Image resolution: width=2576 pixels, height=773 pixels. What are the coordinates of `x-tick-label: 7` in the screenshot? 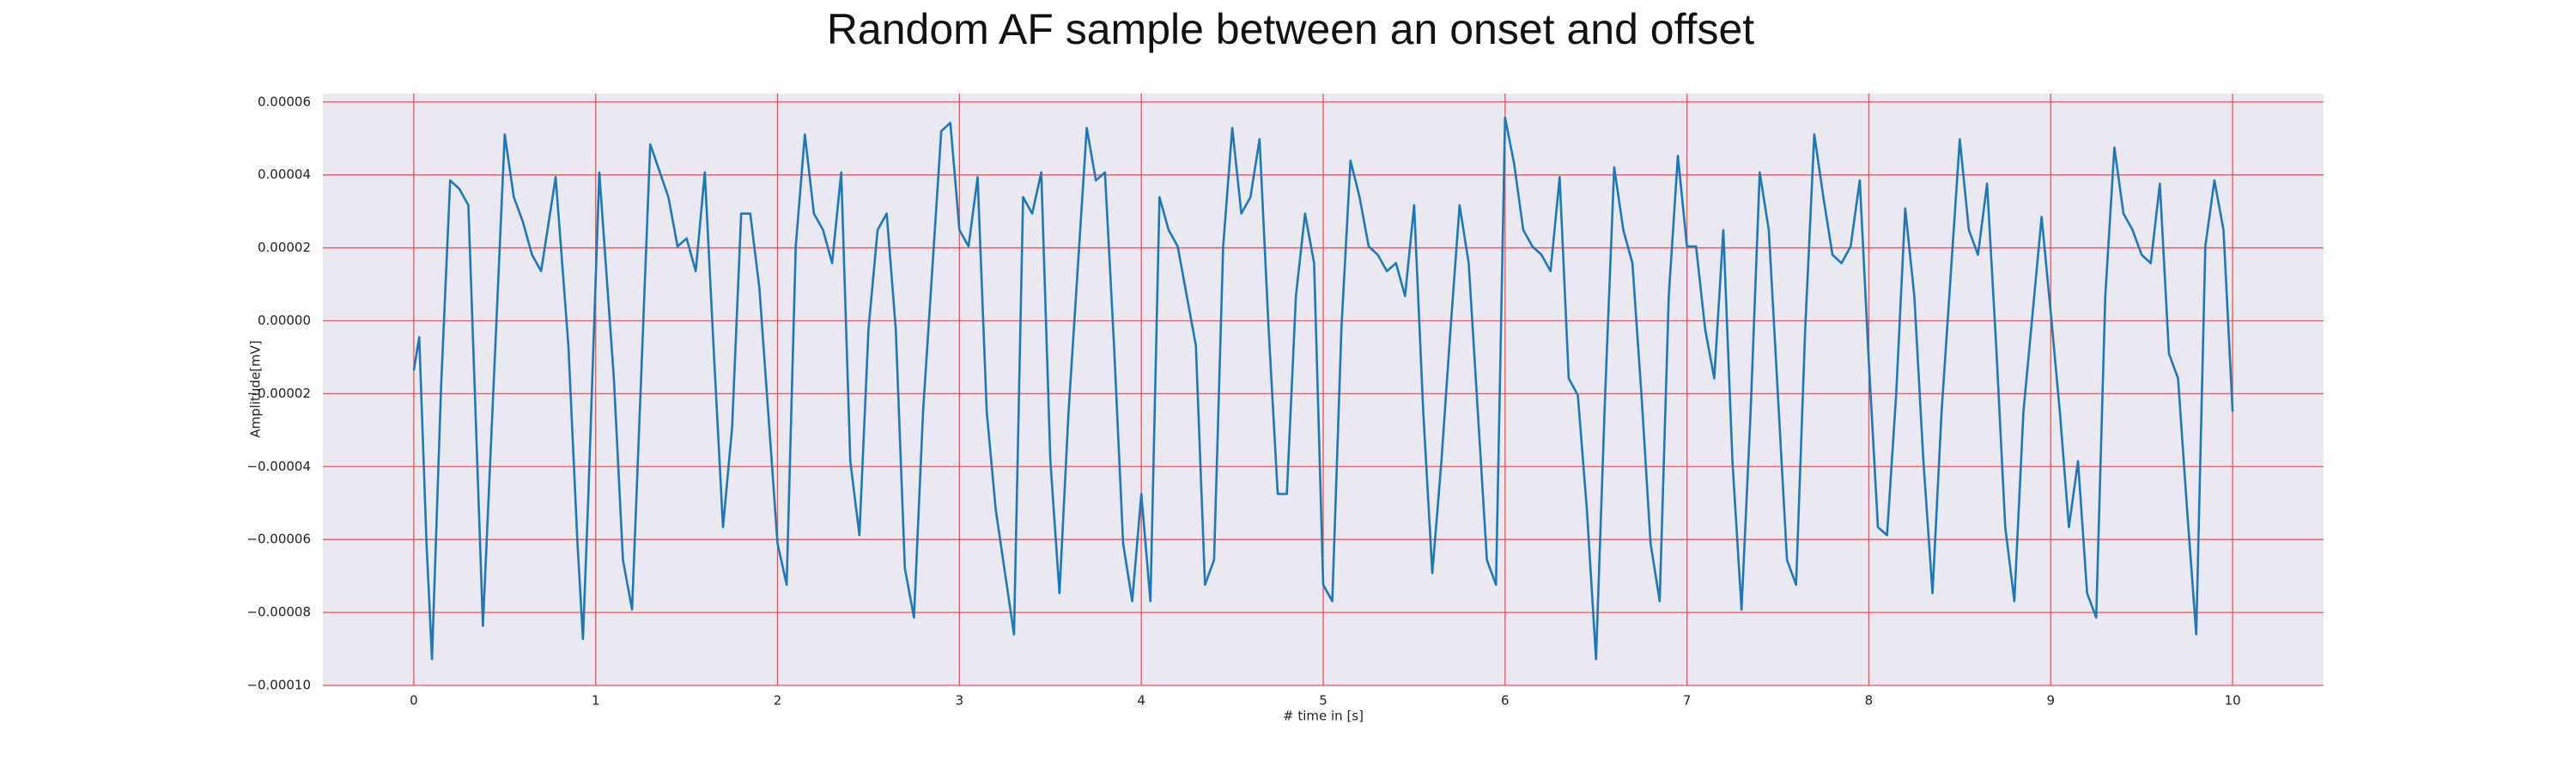 It's located at (1687, 701).